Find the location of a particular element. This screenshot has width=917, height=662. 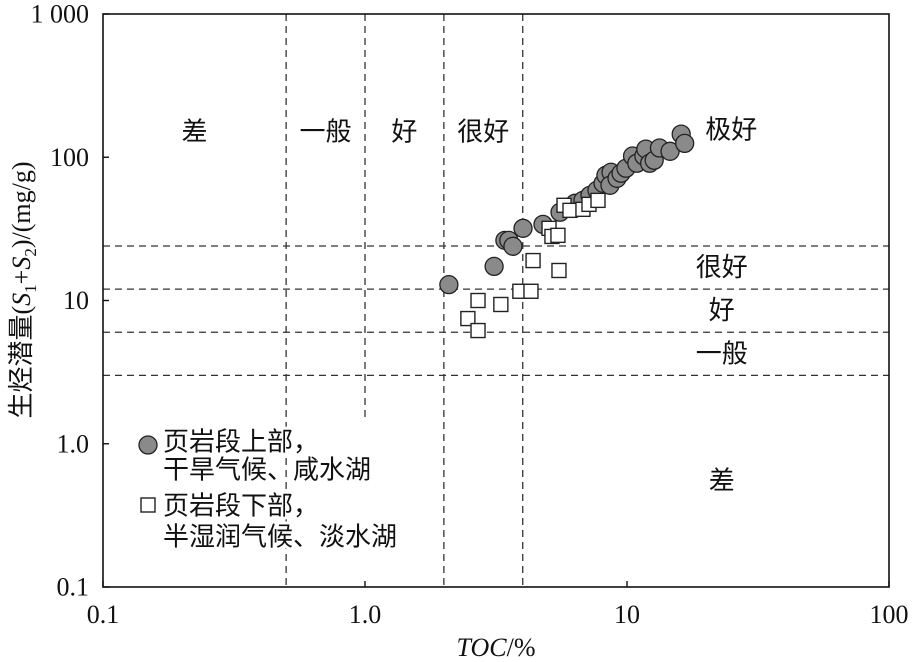

y-axis-label: 生烃潜量(S1+S2)/(mg/g) is located at coordinates (23, 290).